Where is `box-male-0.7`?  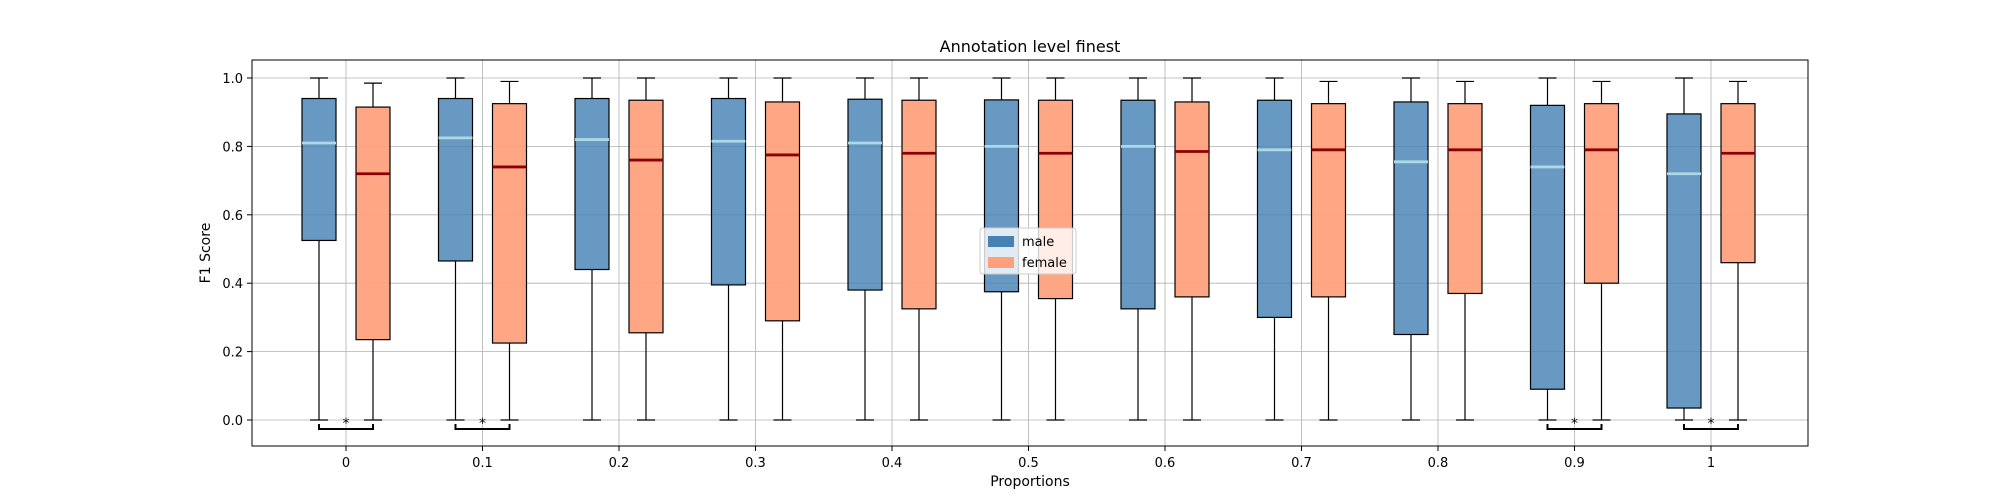
box-male-0.7 is located at coordinates (1274, 249).